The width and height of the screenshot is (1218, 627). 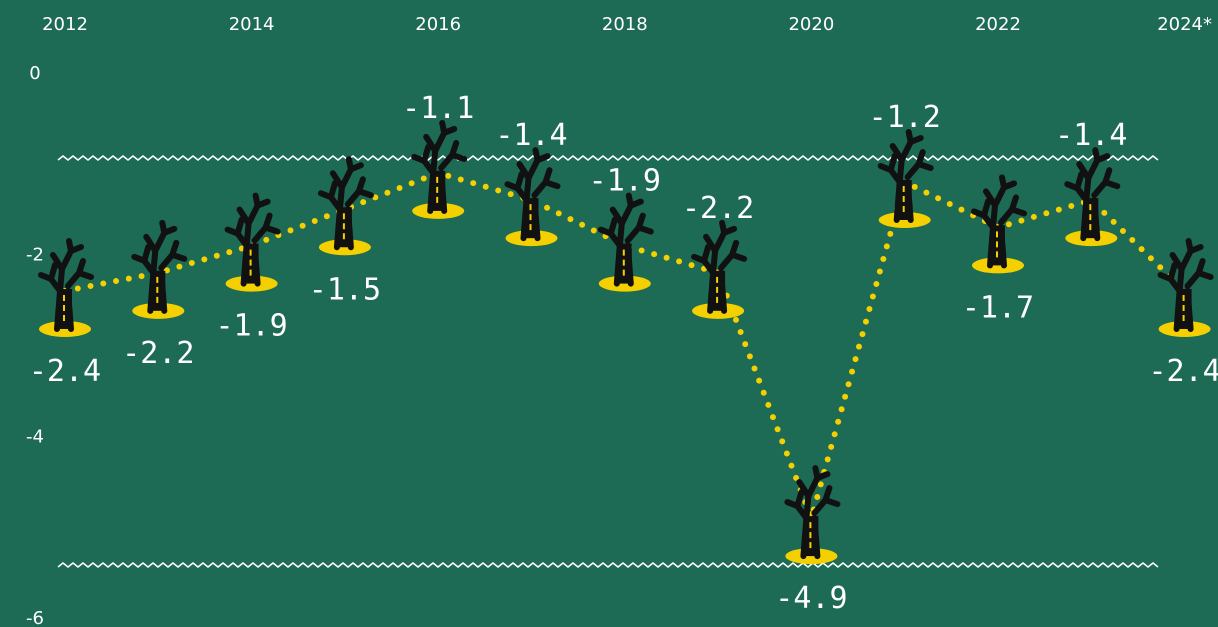 What do you see at coordinates (65, 24) in the screenshot?
I see `x-tick-label: 2012` at bounding box center [65, 24].